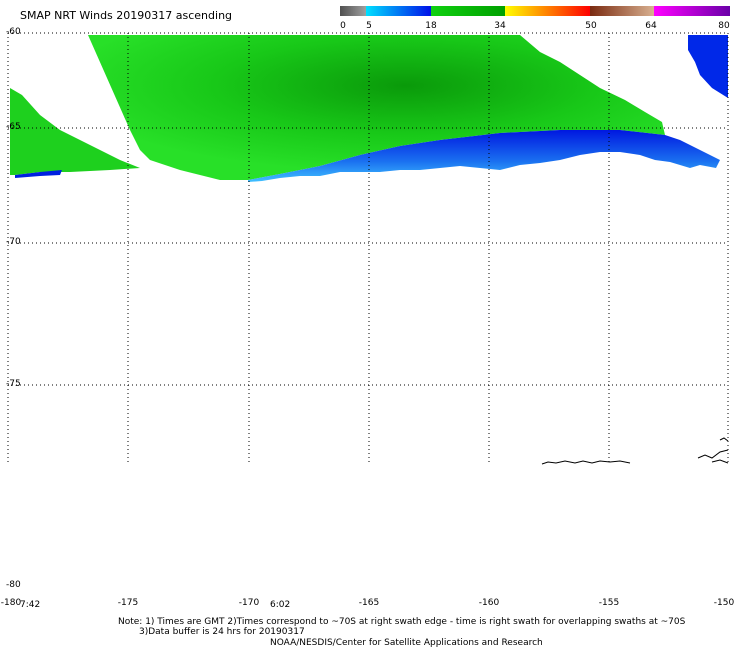 This screenshot has height=650, width=740. I want to click on lat-label-80: -80, so click(13, 585).